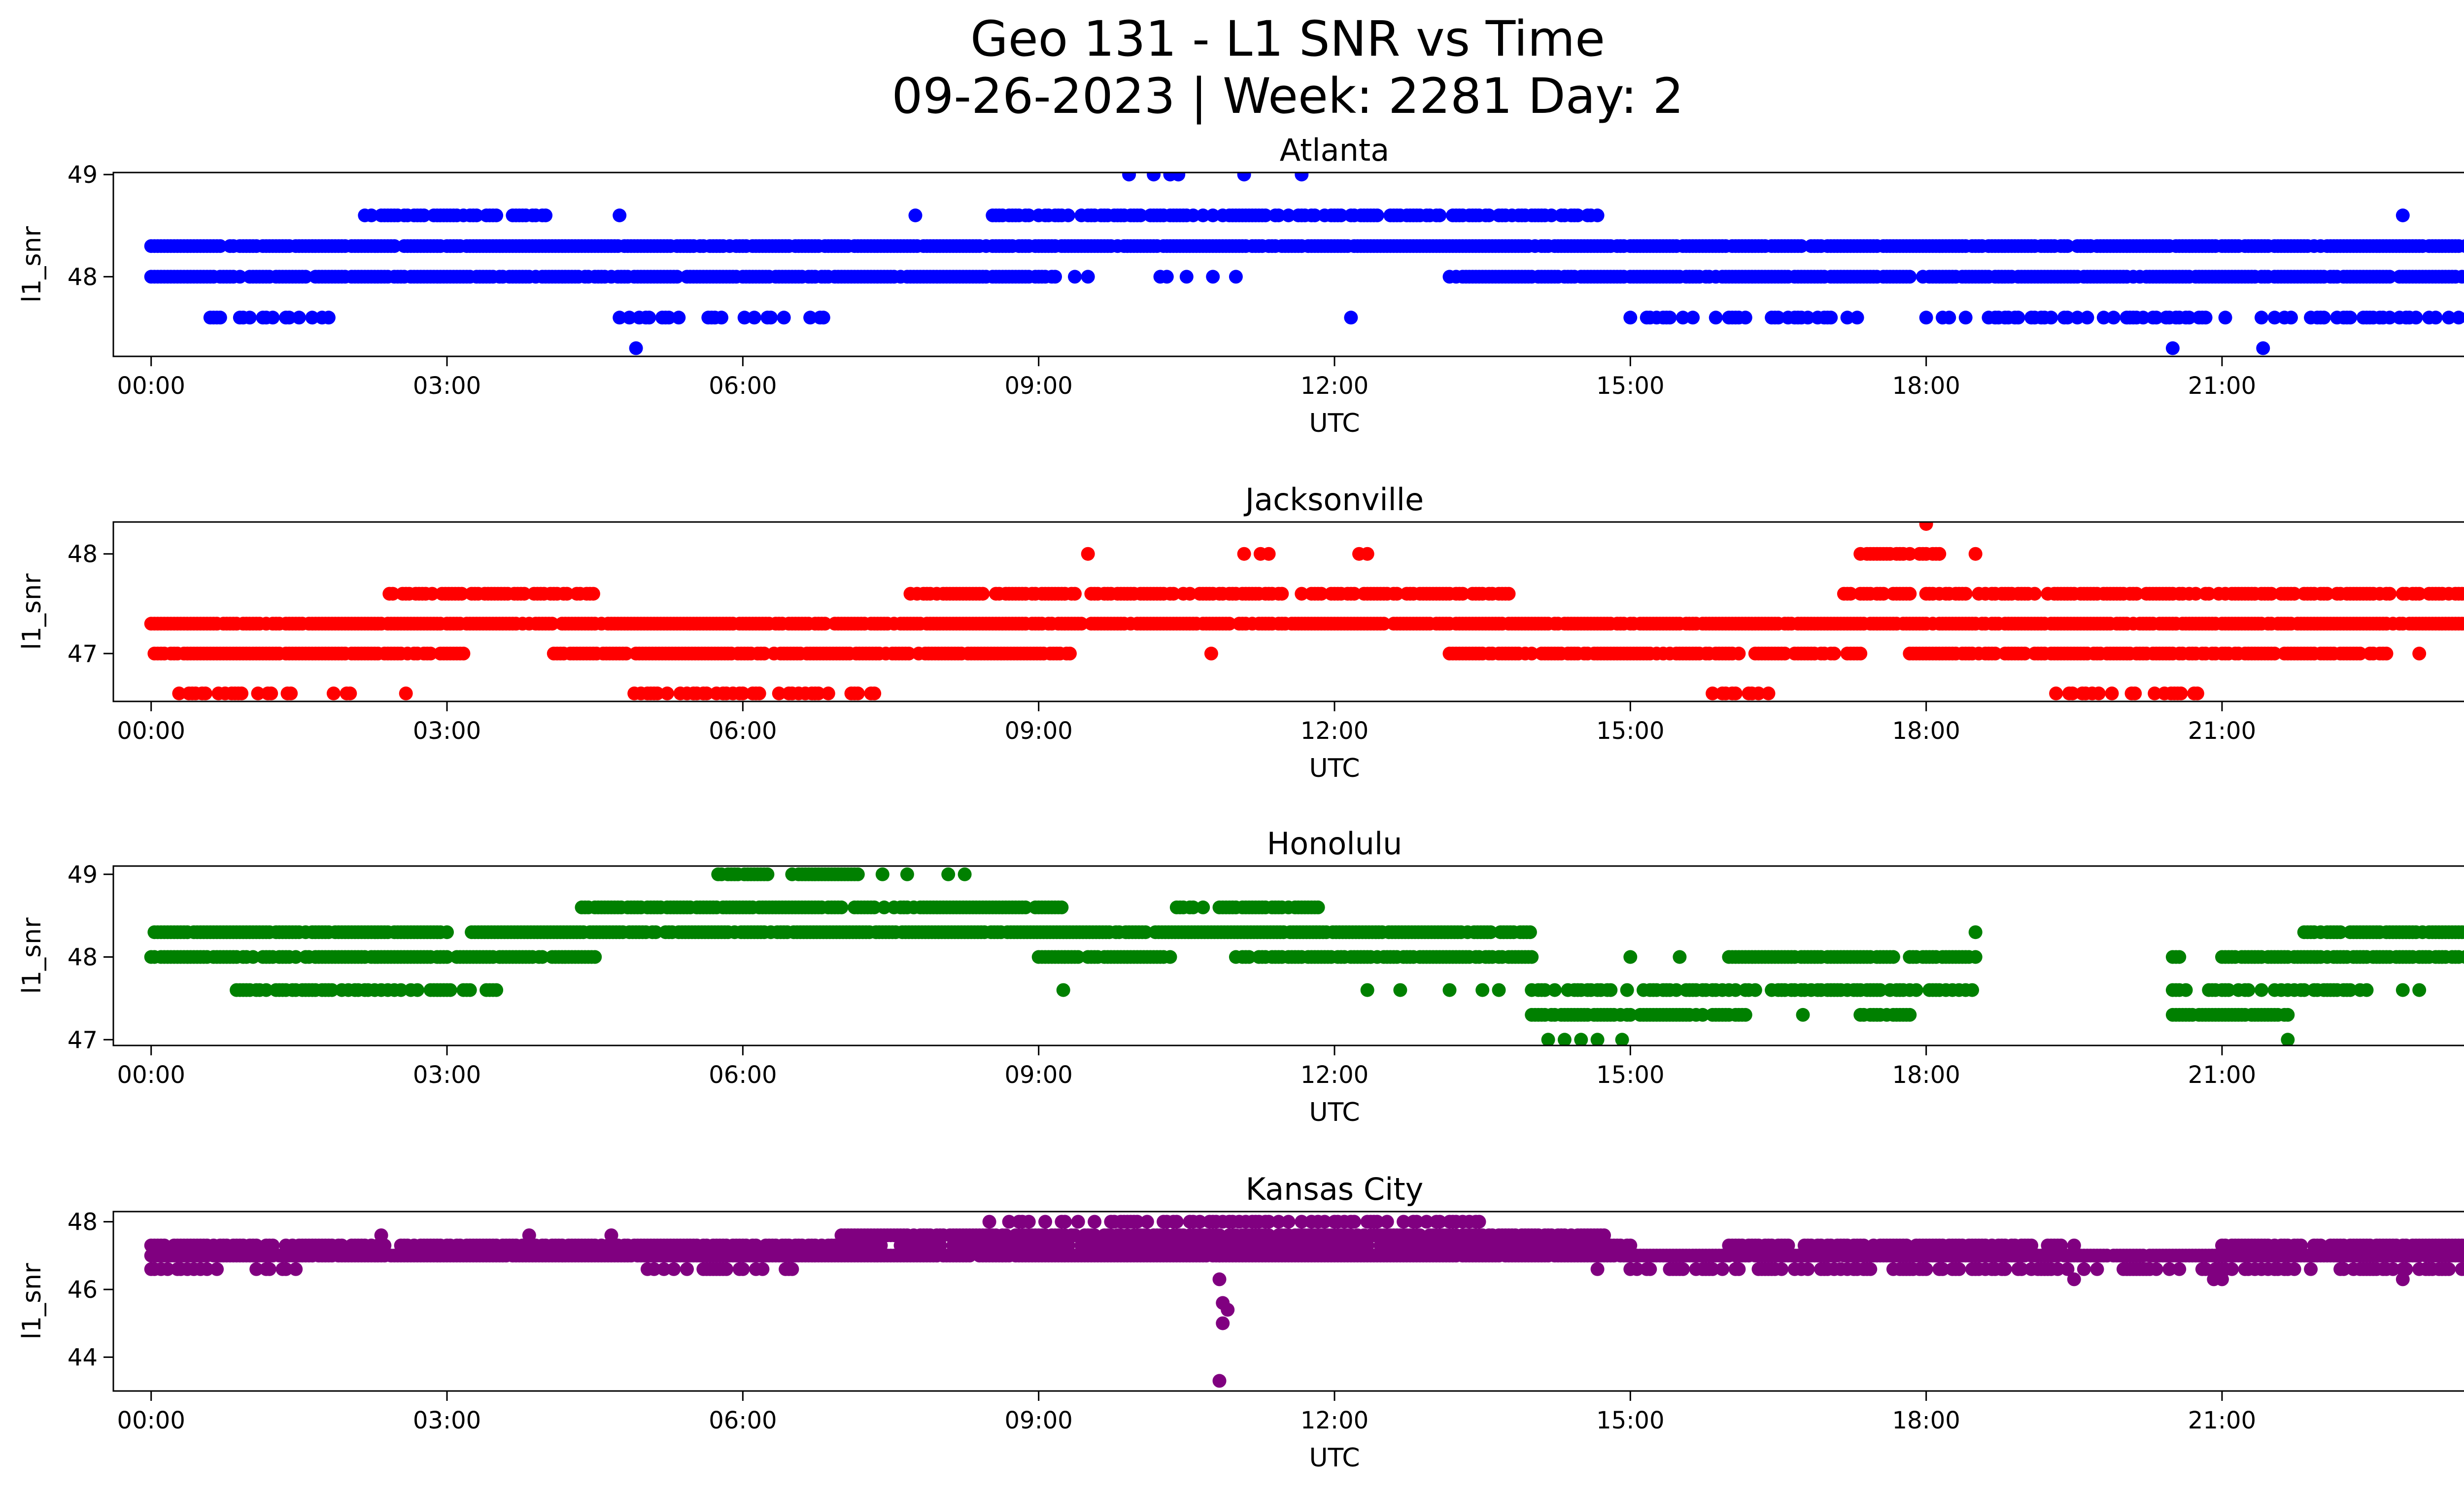 The height and width of the screenshot is (1495, 2464). I want to click on y-tick-label: 49, so click(83, 875).